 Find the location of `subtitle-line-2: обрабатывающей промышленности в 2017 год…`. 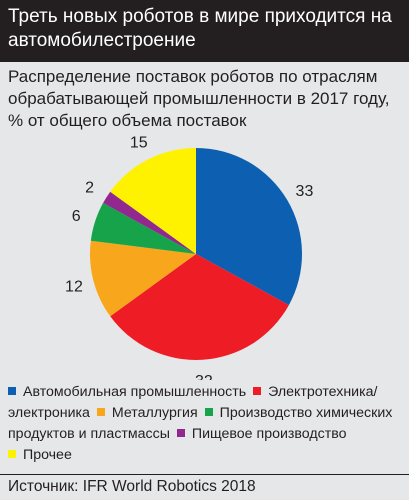

subtitle-line-2: обрабатывающей промышленности в 2017 год… is located at coordinates (199, 98).